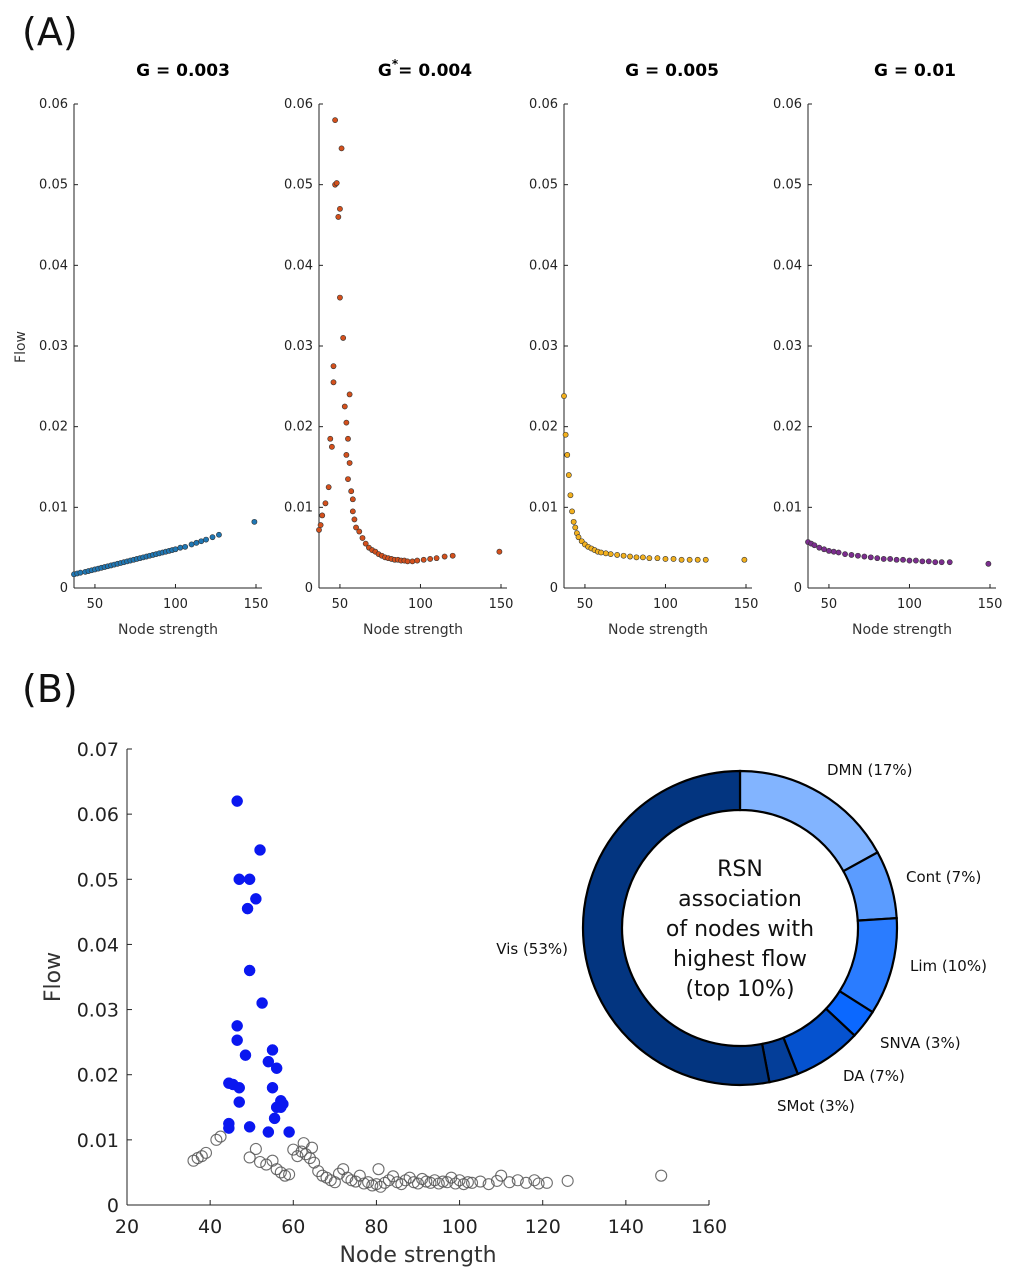 This screenshot has height=1268, width=1021. Describe the element at coordinates (739, 989) in the screenshot. I see `donut-center-line: (top 10%)` at that location.